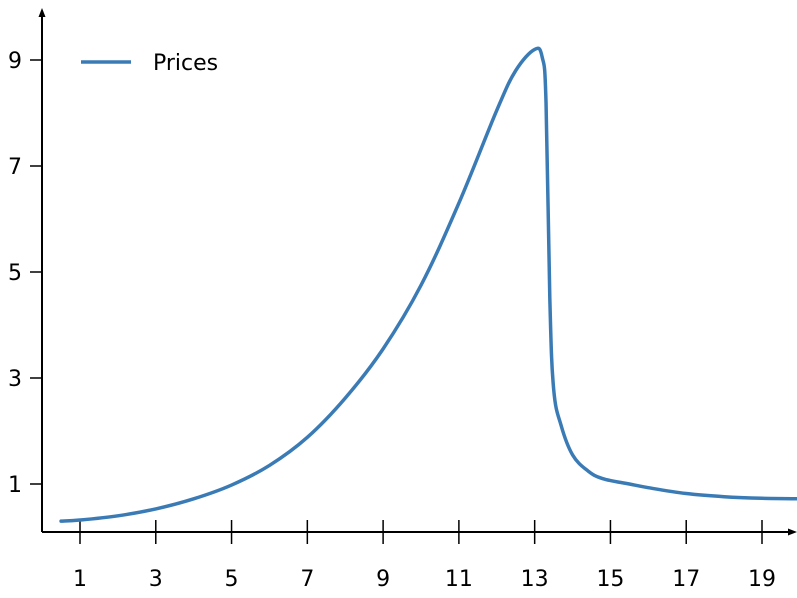 Image resolution: width=797 pixels, height=598 pixels. What do you see at coordinates (762, 579) in the screenshot?
I see `x-tick-label: 19` at bounding box center [762, 579].